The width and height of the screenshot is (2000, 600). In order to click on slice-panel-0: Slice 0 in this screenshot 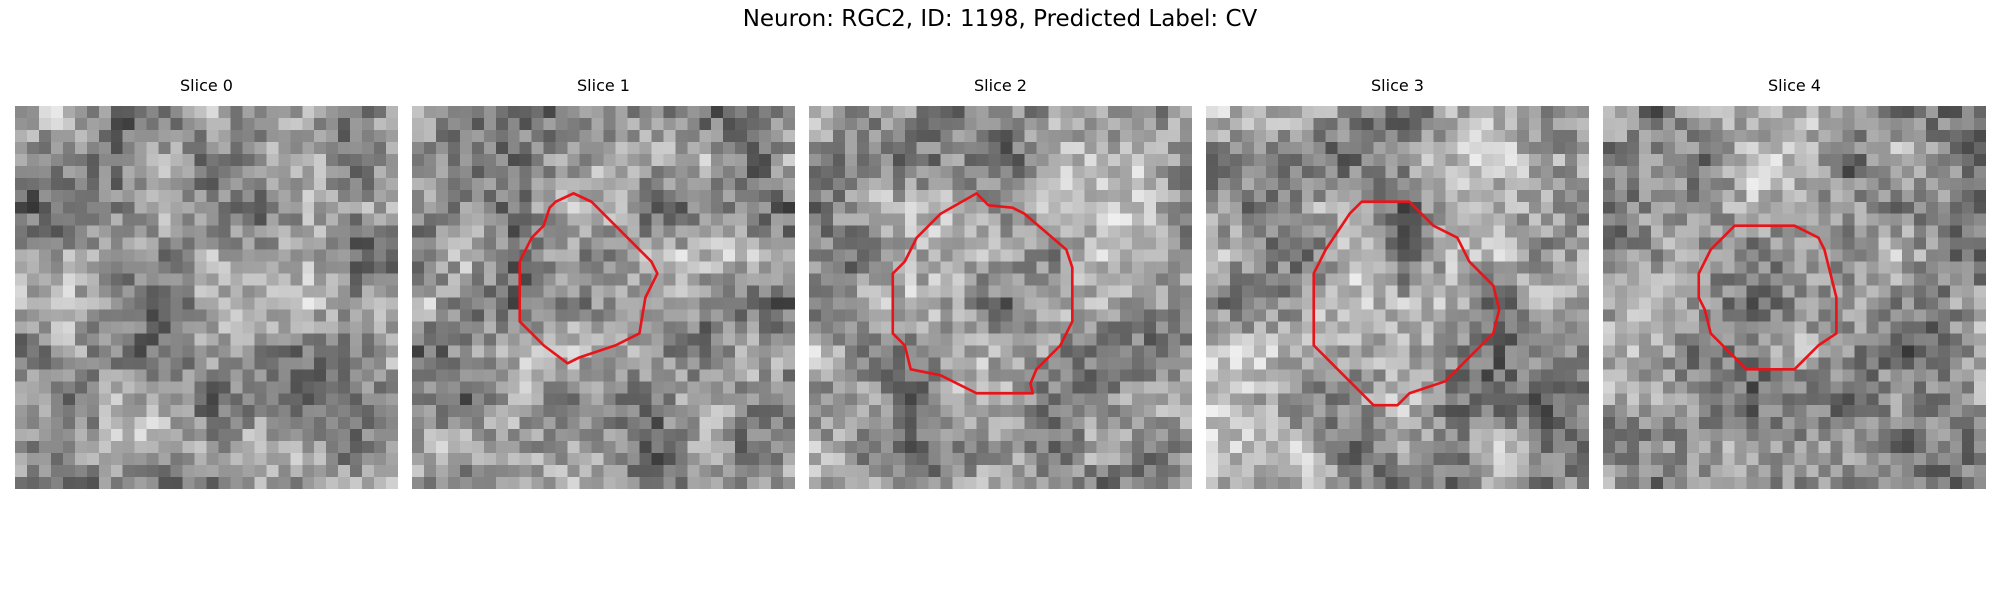, I will do `click(206, 282)`.